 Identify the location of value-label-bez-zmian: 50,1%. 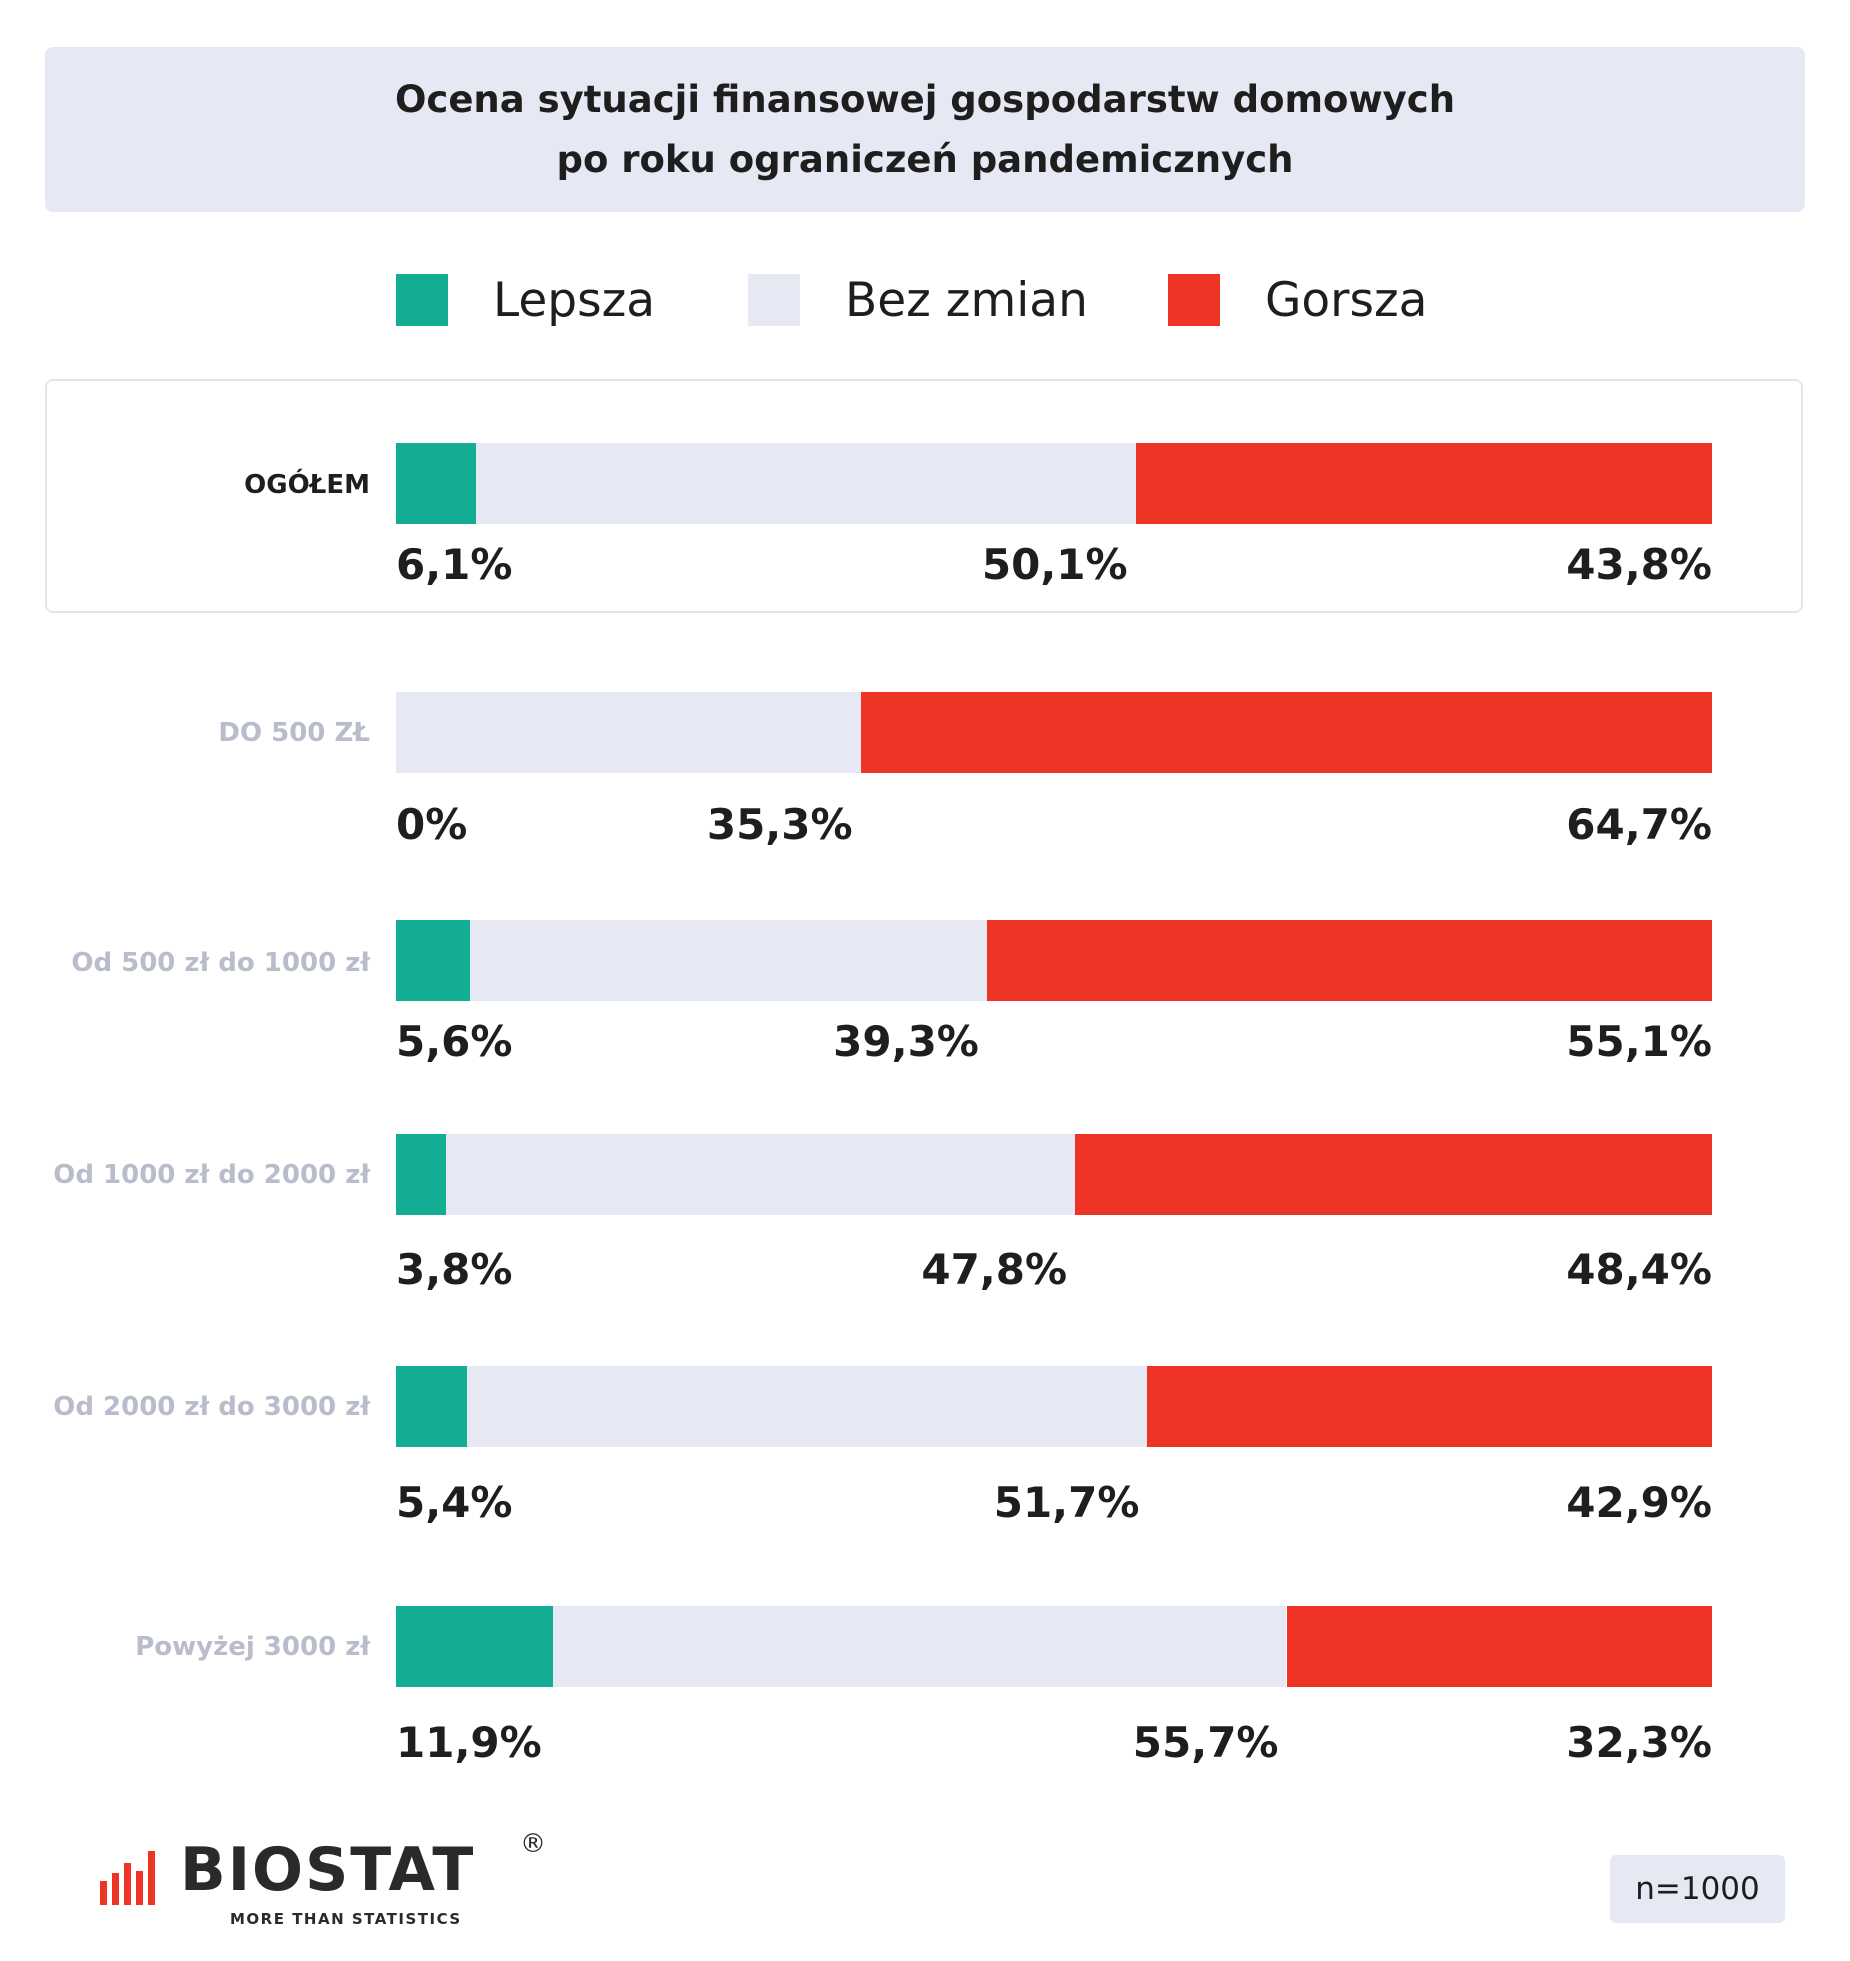
(1054, 564).